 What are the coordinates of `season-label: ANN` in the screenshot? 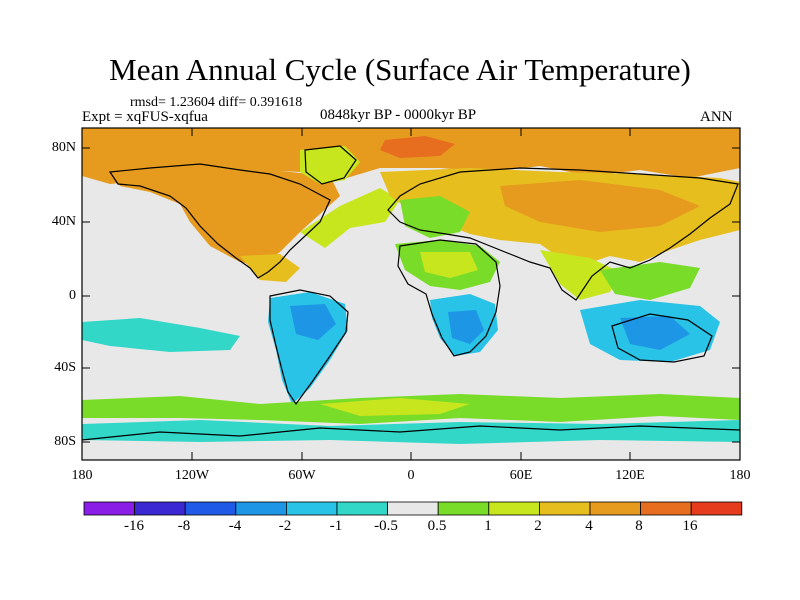 It's located at (716, 117).